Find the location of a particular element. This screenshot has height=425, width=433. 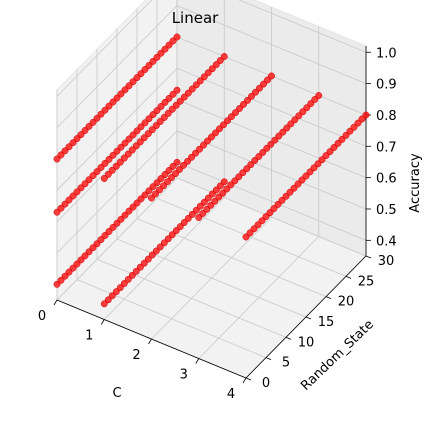

y-tick-label: 25 is located at coordinates (366, 281).